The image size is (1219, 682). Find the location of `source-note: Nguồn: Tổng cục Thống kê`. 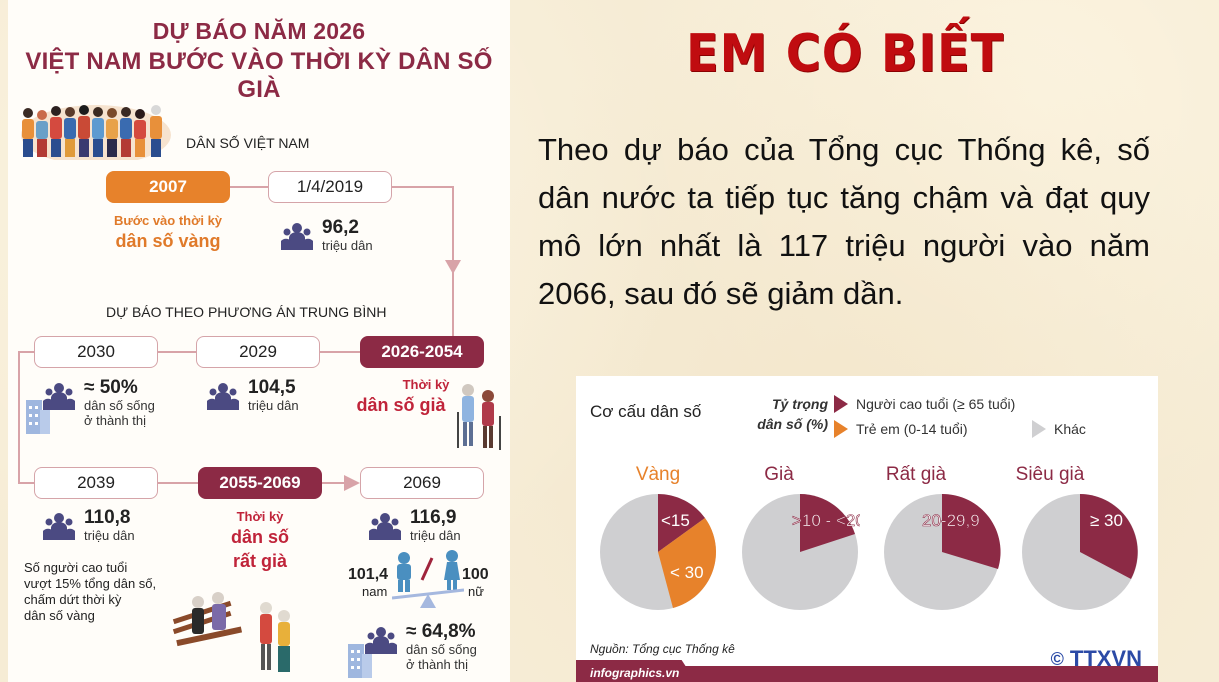

source-note: Nguồn: Tổng cục Thống kê is located at coordinates (662, 649).